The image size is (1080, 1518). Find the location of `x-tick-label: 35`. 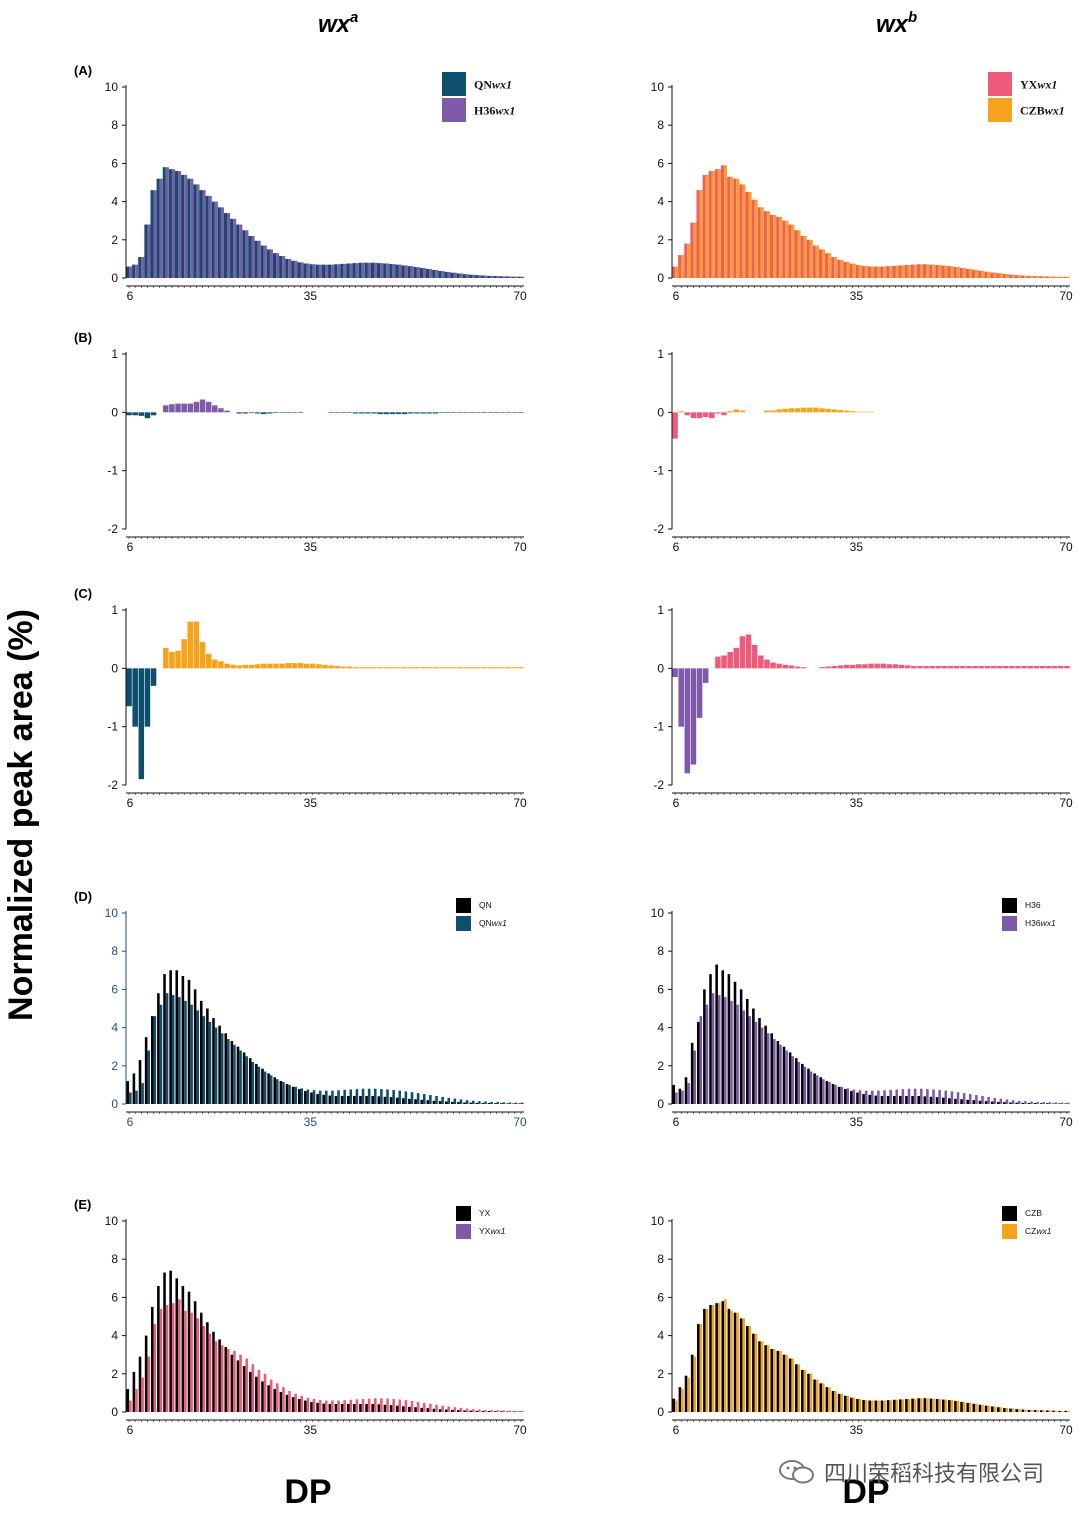

x-tick-label: 35 is located at coordinates (311, 1122).